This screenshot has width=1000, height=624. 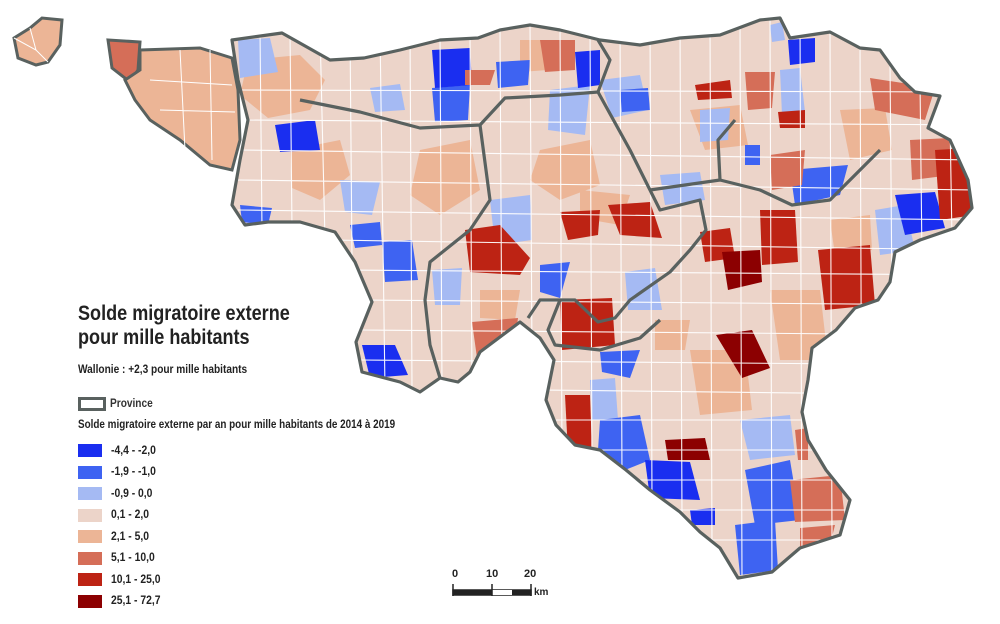 What do you see at coordinates (38, 41) in the screenshot?
I see `exclave-comines` at bounding box center [38, 41].